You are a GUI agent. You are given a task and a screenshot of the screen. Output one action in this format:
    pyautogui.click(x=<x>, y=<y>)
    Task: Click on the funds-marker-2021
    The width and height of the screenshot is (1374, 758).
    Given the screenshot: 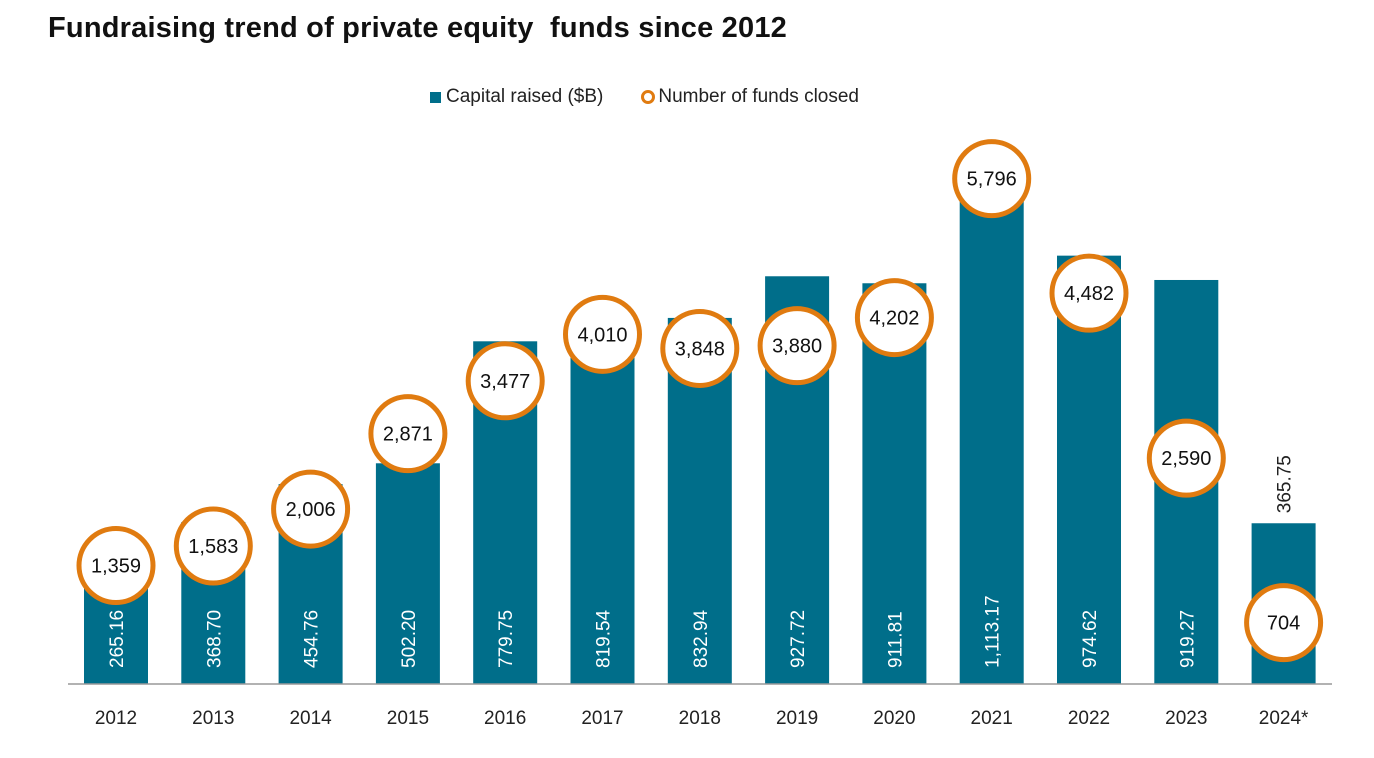 What is the action you would take?
    pyautogui.click(x=992, y=179)
    